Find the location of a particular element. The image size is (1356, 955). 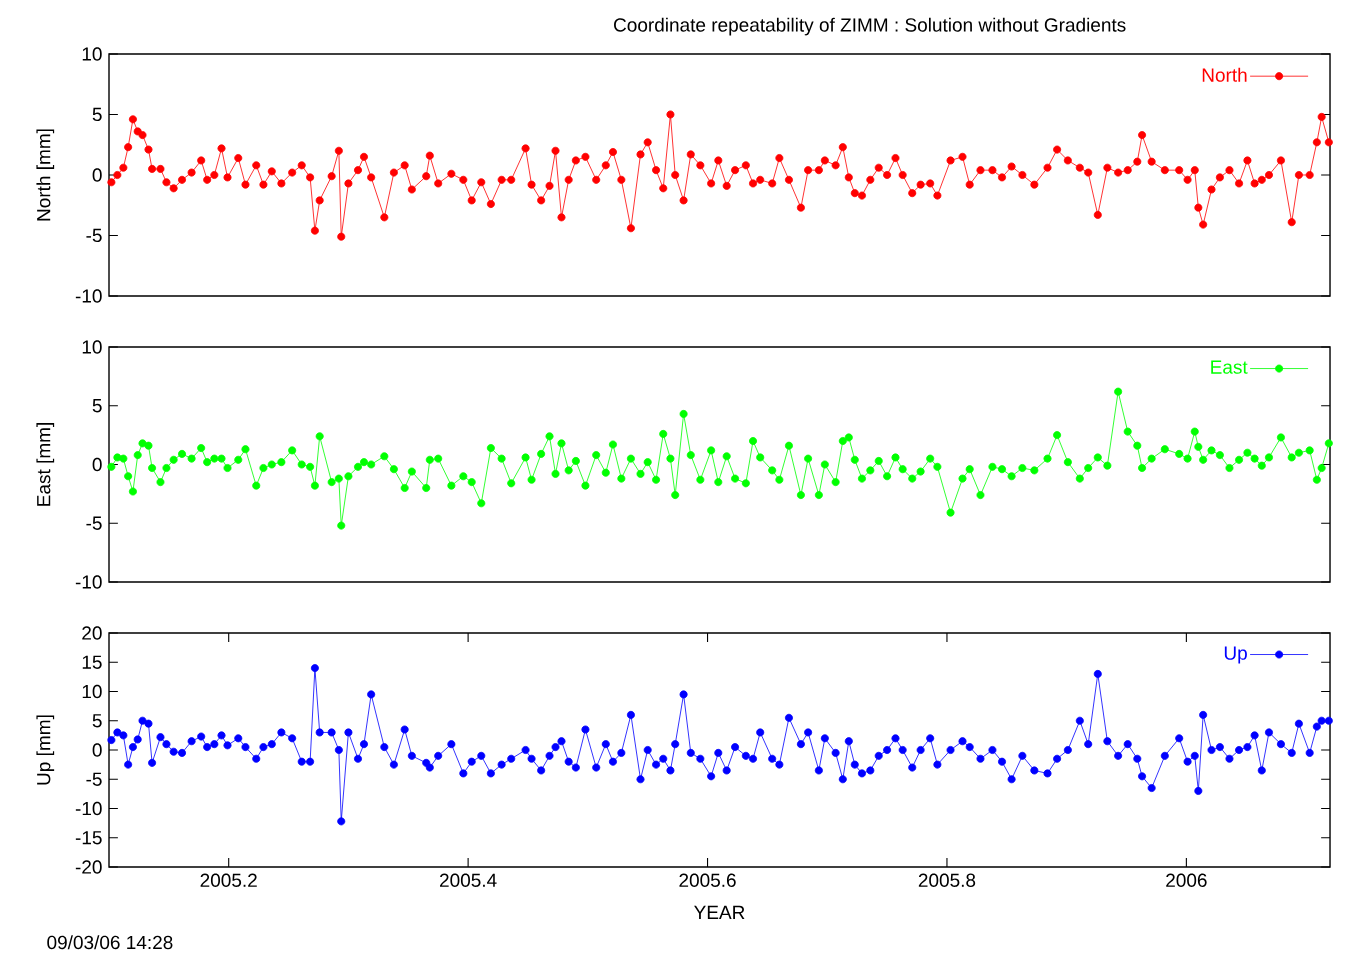

y-tick-label: -20 is located at coordinates (88, 867).